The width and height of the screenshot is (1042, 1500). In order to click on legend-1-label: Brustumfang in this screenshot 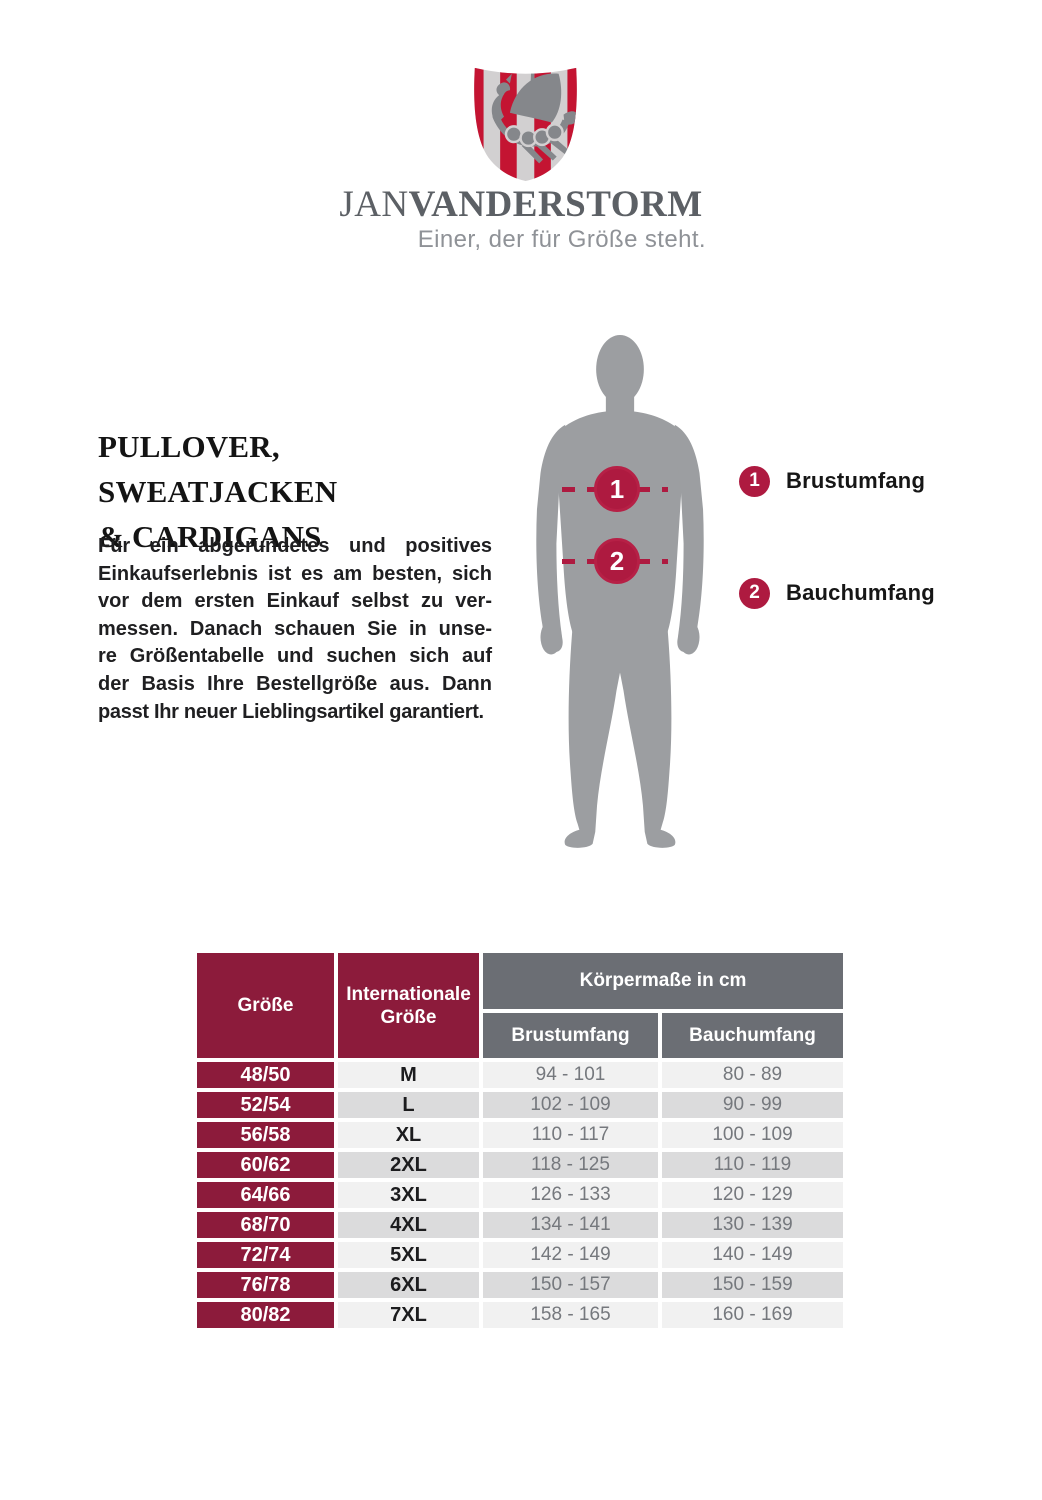, I will do `click(856, 480)`.